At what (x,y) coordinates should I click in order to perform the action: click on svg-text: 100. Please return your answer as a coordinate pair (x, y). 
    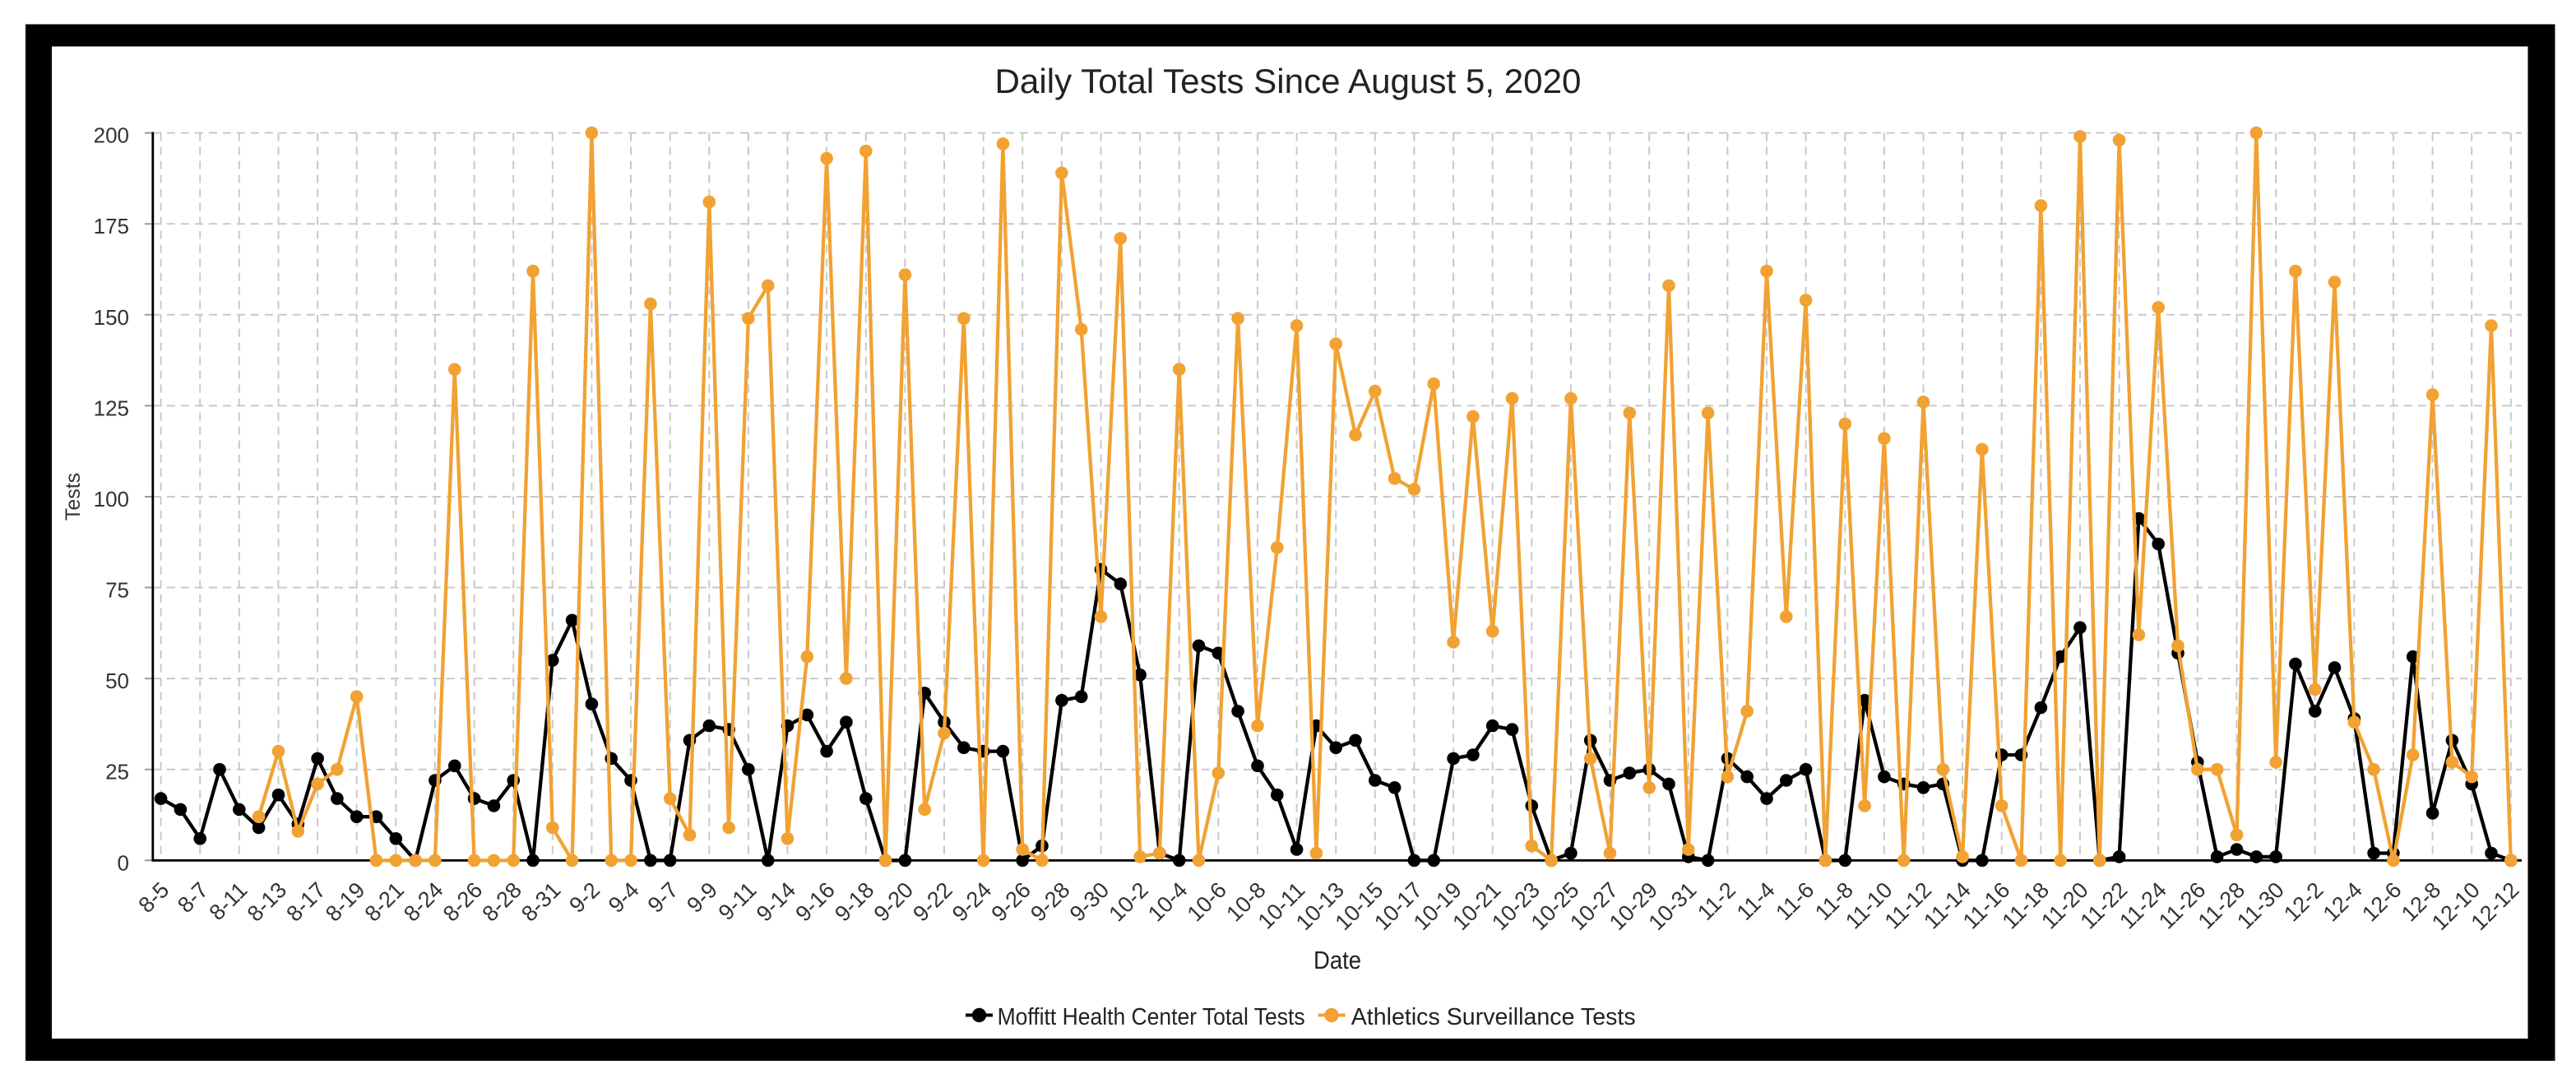
    Looking at the image, I should click on (112, 499).